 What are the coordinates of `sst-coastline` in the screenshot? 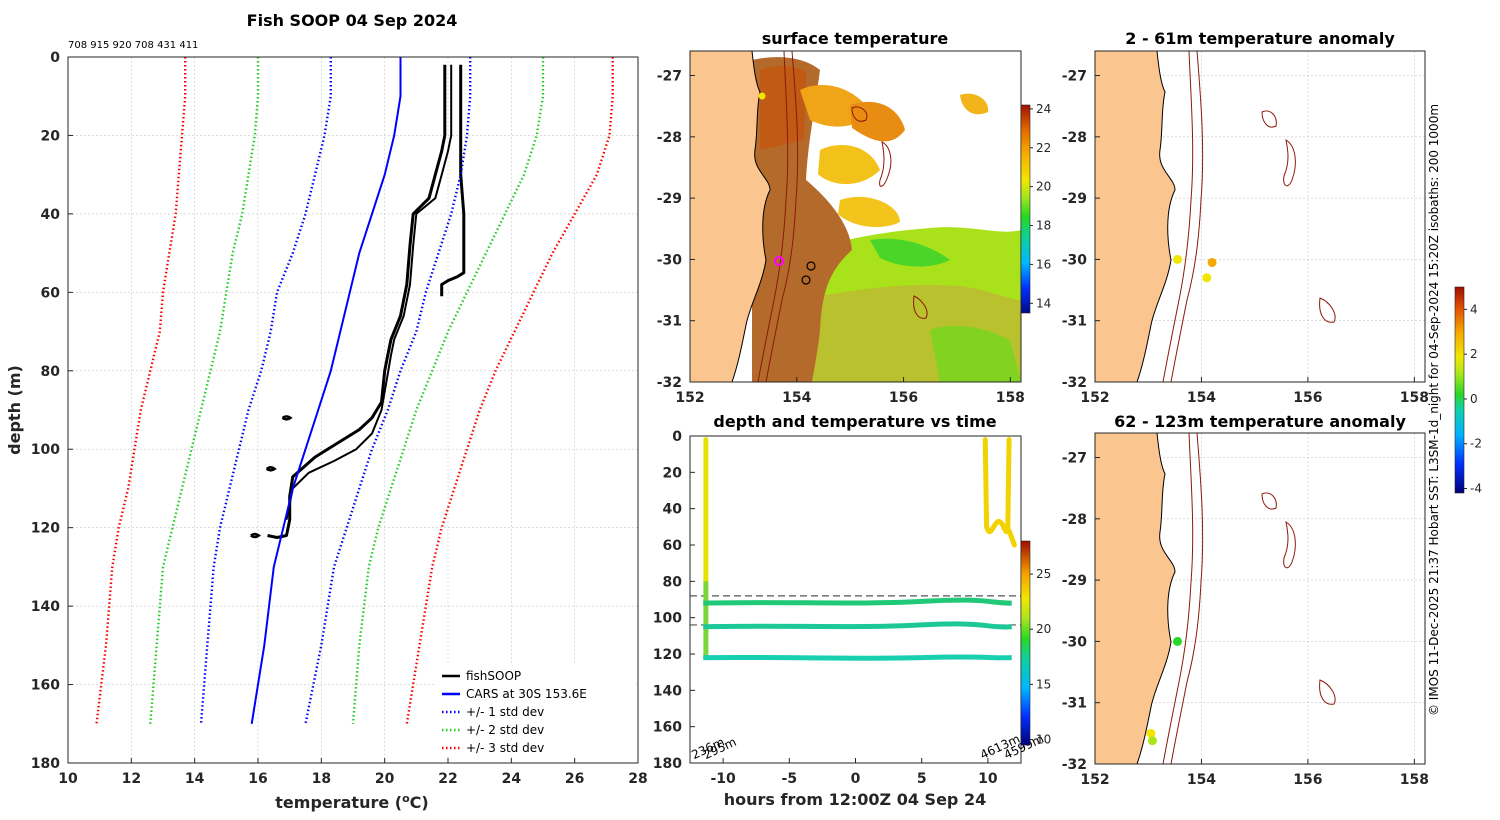 It's located at (751, 216).